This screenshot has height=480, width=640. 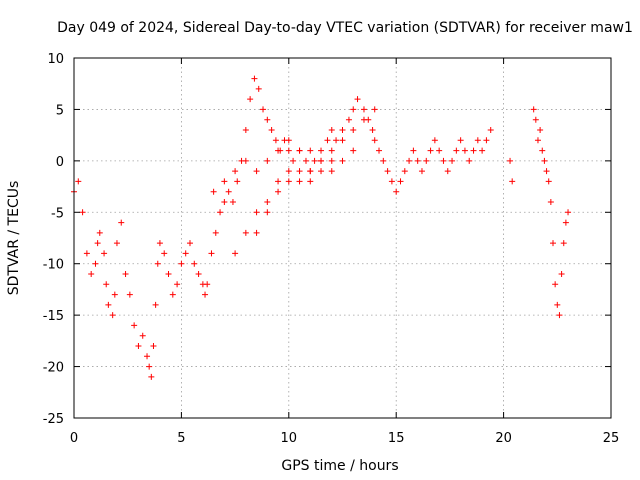 I want to click on y-tick-label: 5, so click(x=60, y=110).